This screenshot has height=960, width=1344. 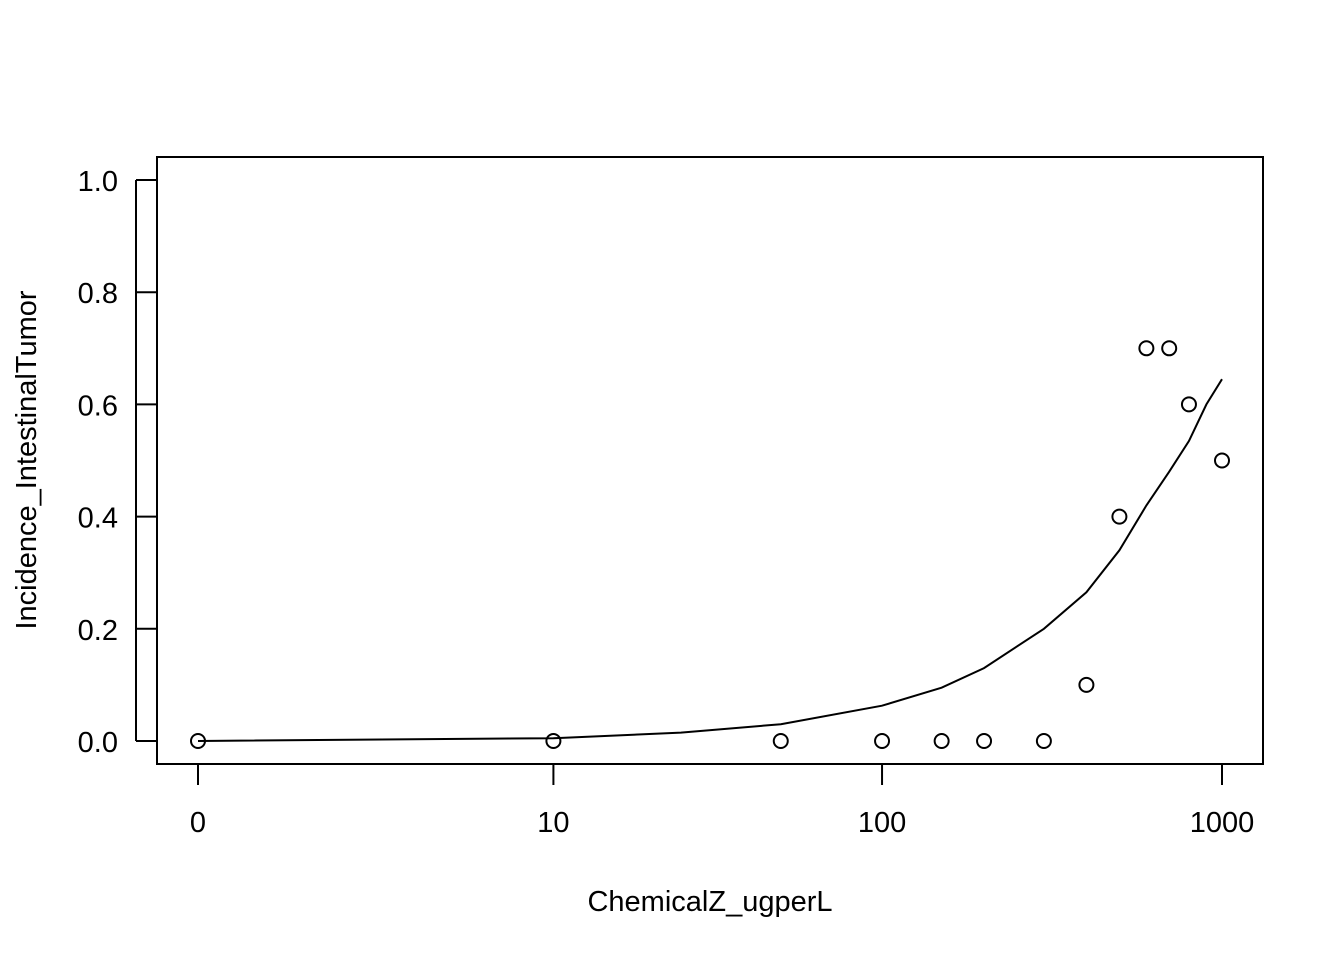 What do you see at coordinates (98, 406) in the screenshot?
I see `y-tick-label: 0.6` at bounding box center [98, 406].